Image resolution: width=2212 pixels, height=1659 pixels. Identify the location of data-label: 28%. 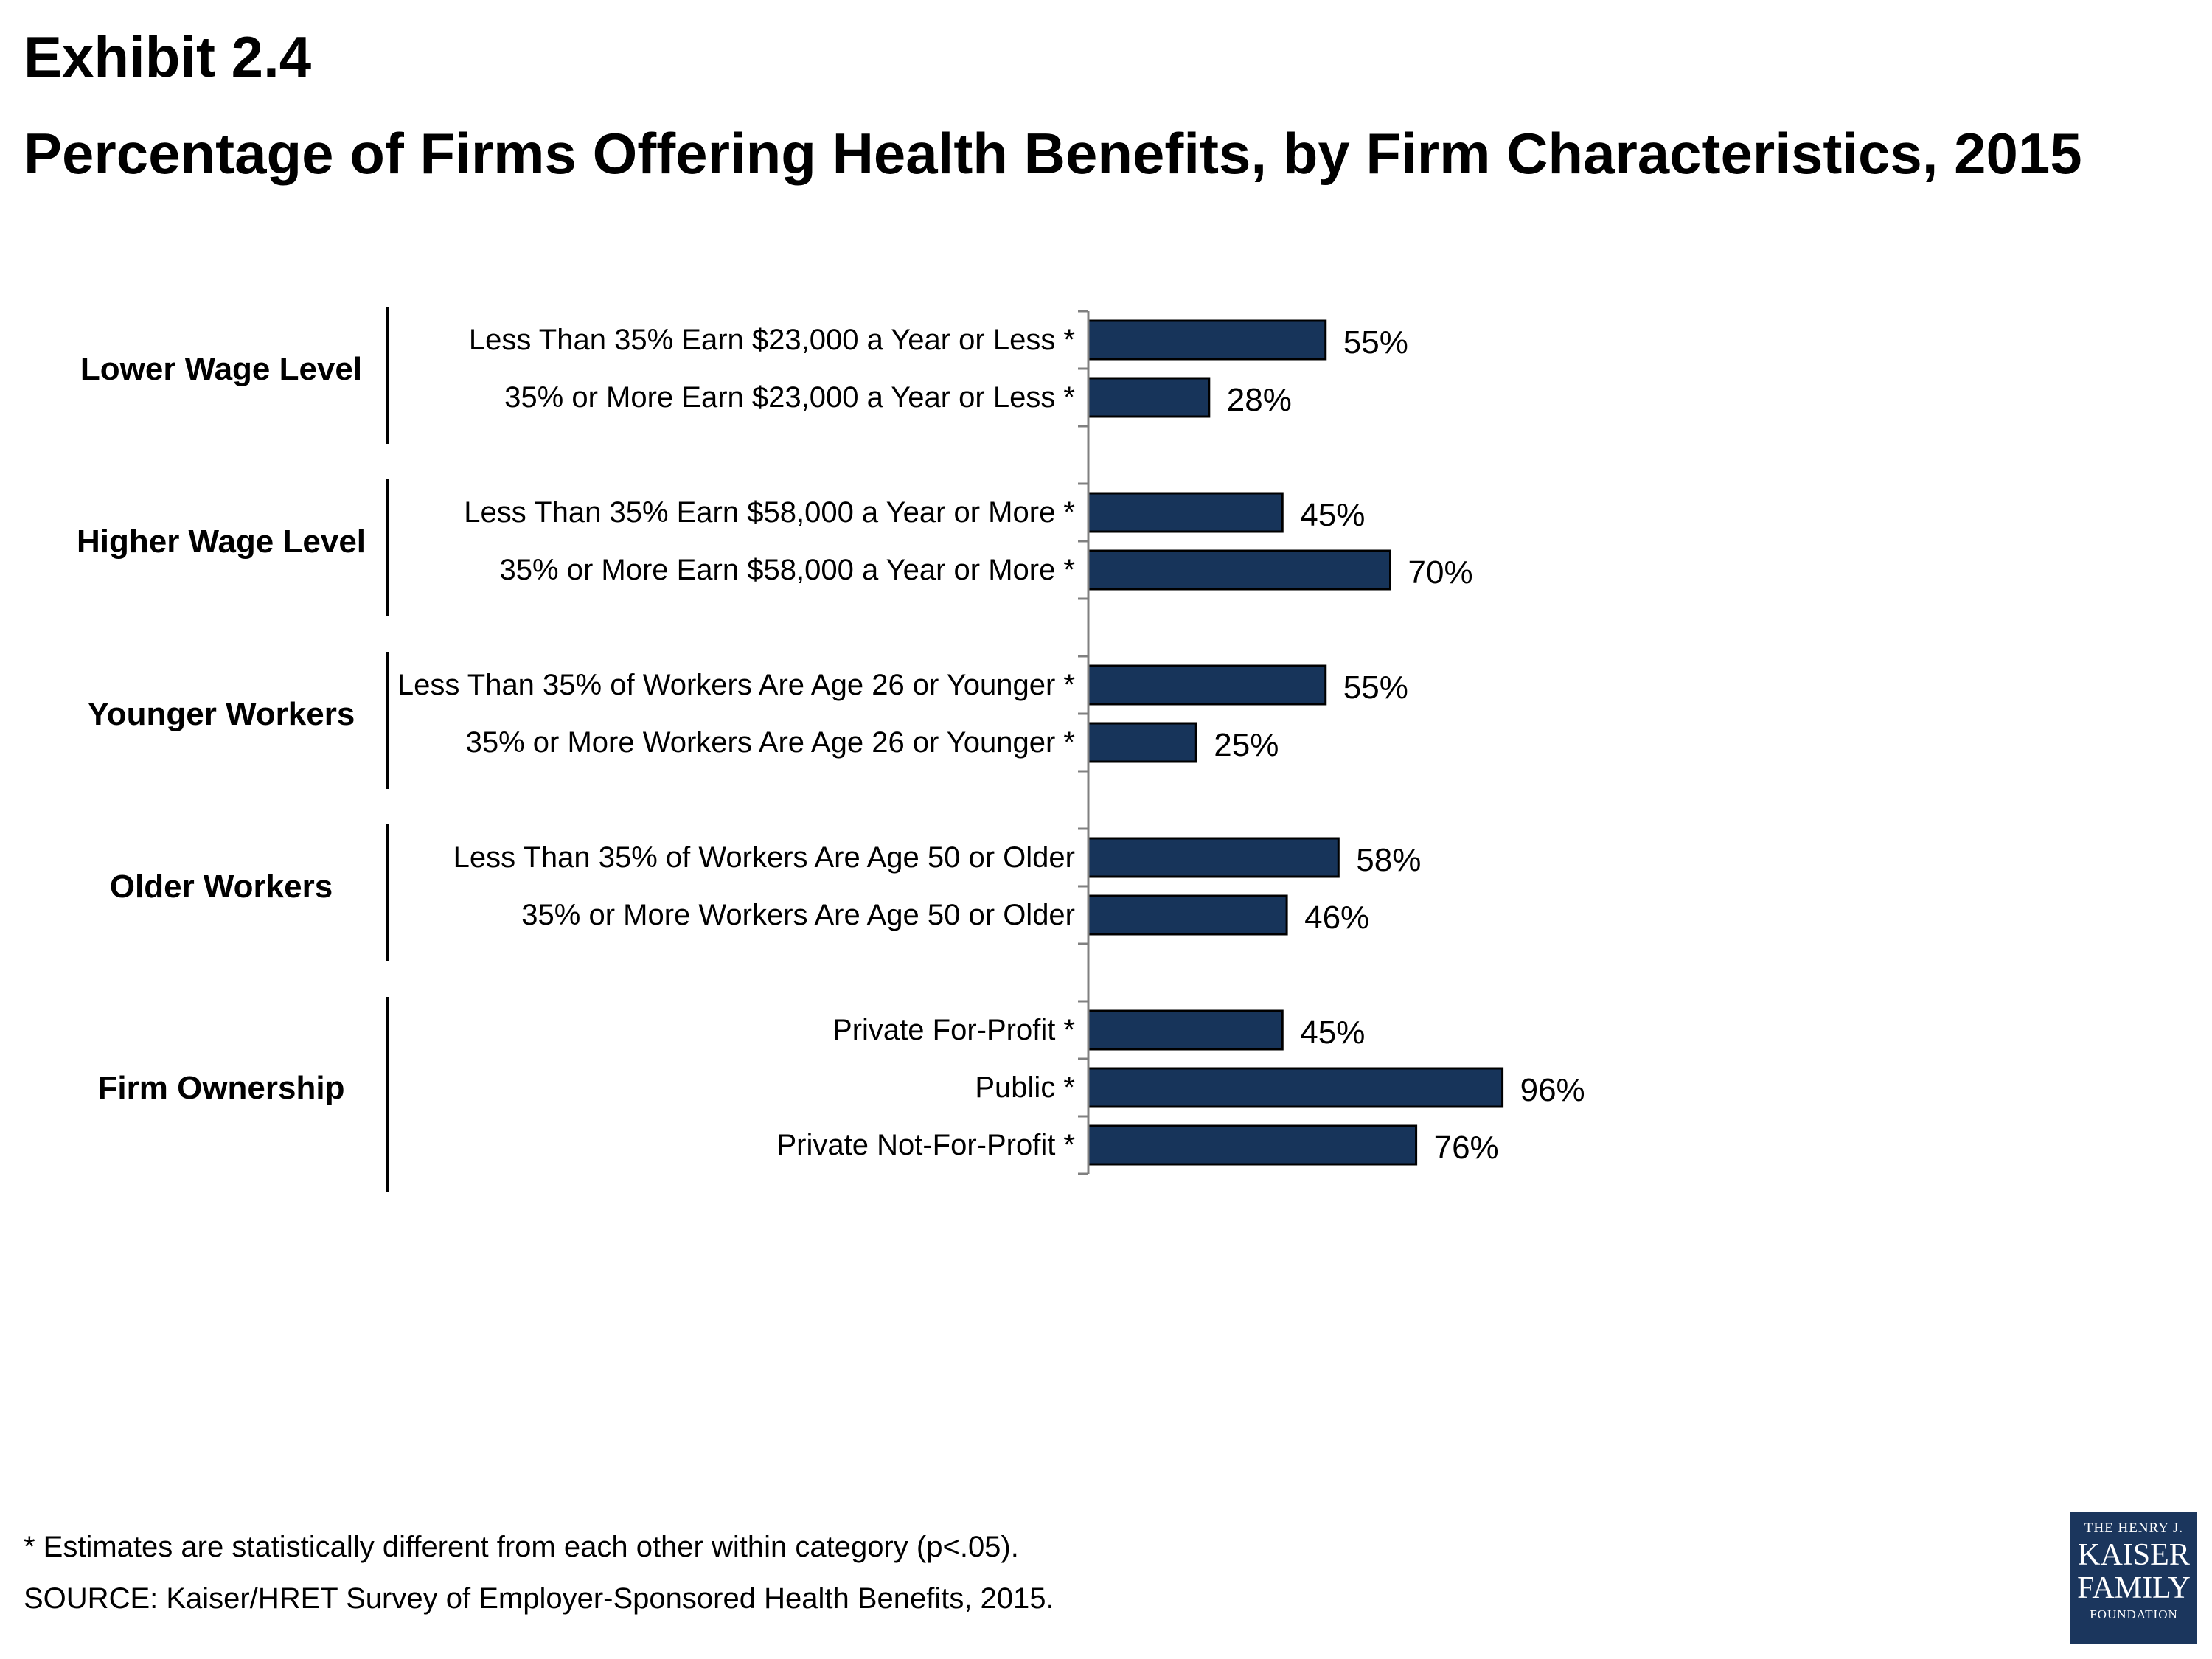
(1259, 400).